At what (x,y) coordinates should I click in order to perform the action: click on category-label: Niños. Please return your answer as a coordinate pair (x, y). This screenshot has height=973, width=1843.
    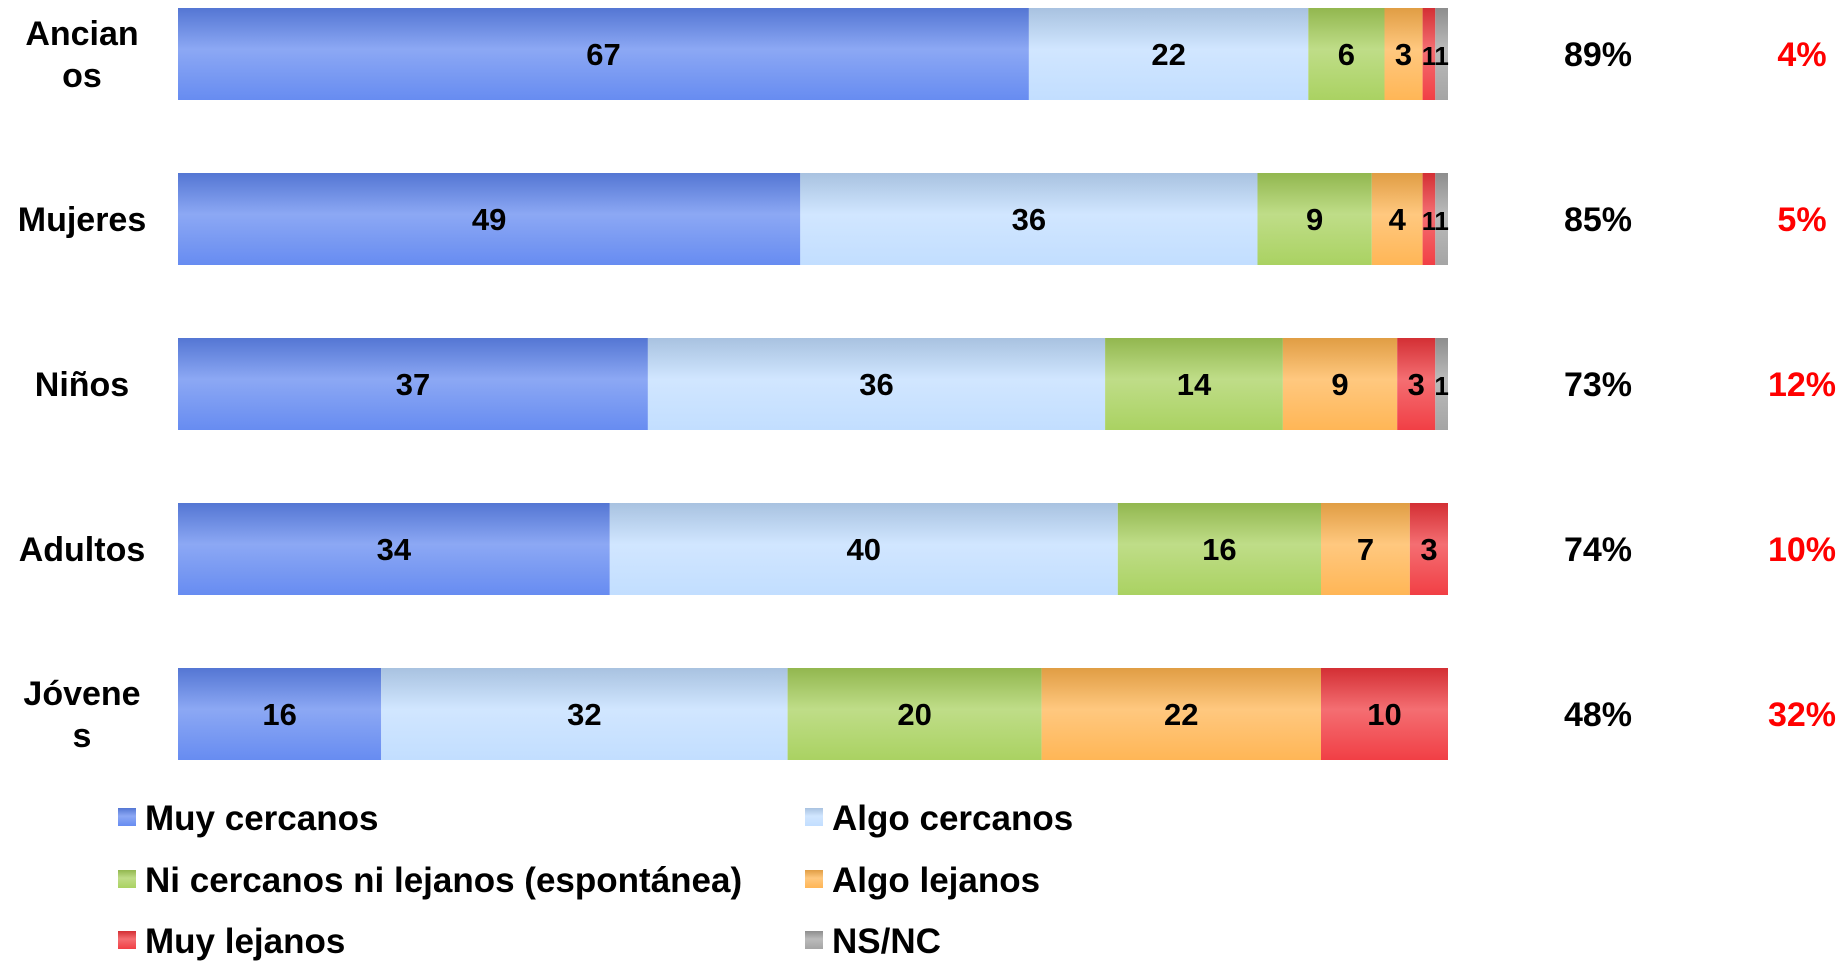
    Looking at the image, I should click on (82, 385).